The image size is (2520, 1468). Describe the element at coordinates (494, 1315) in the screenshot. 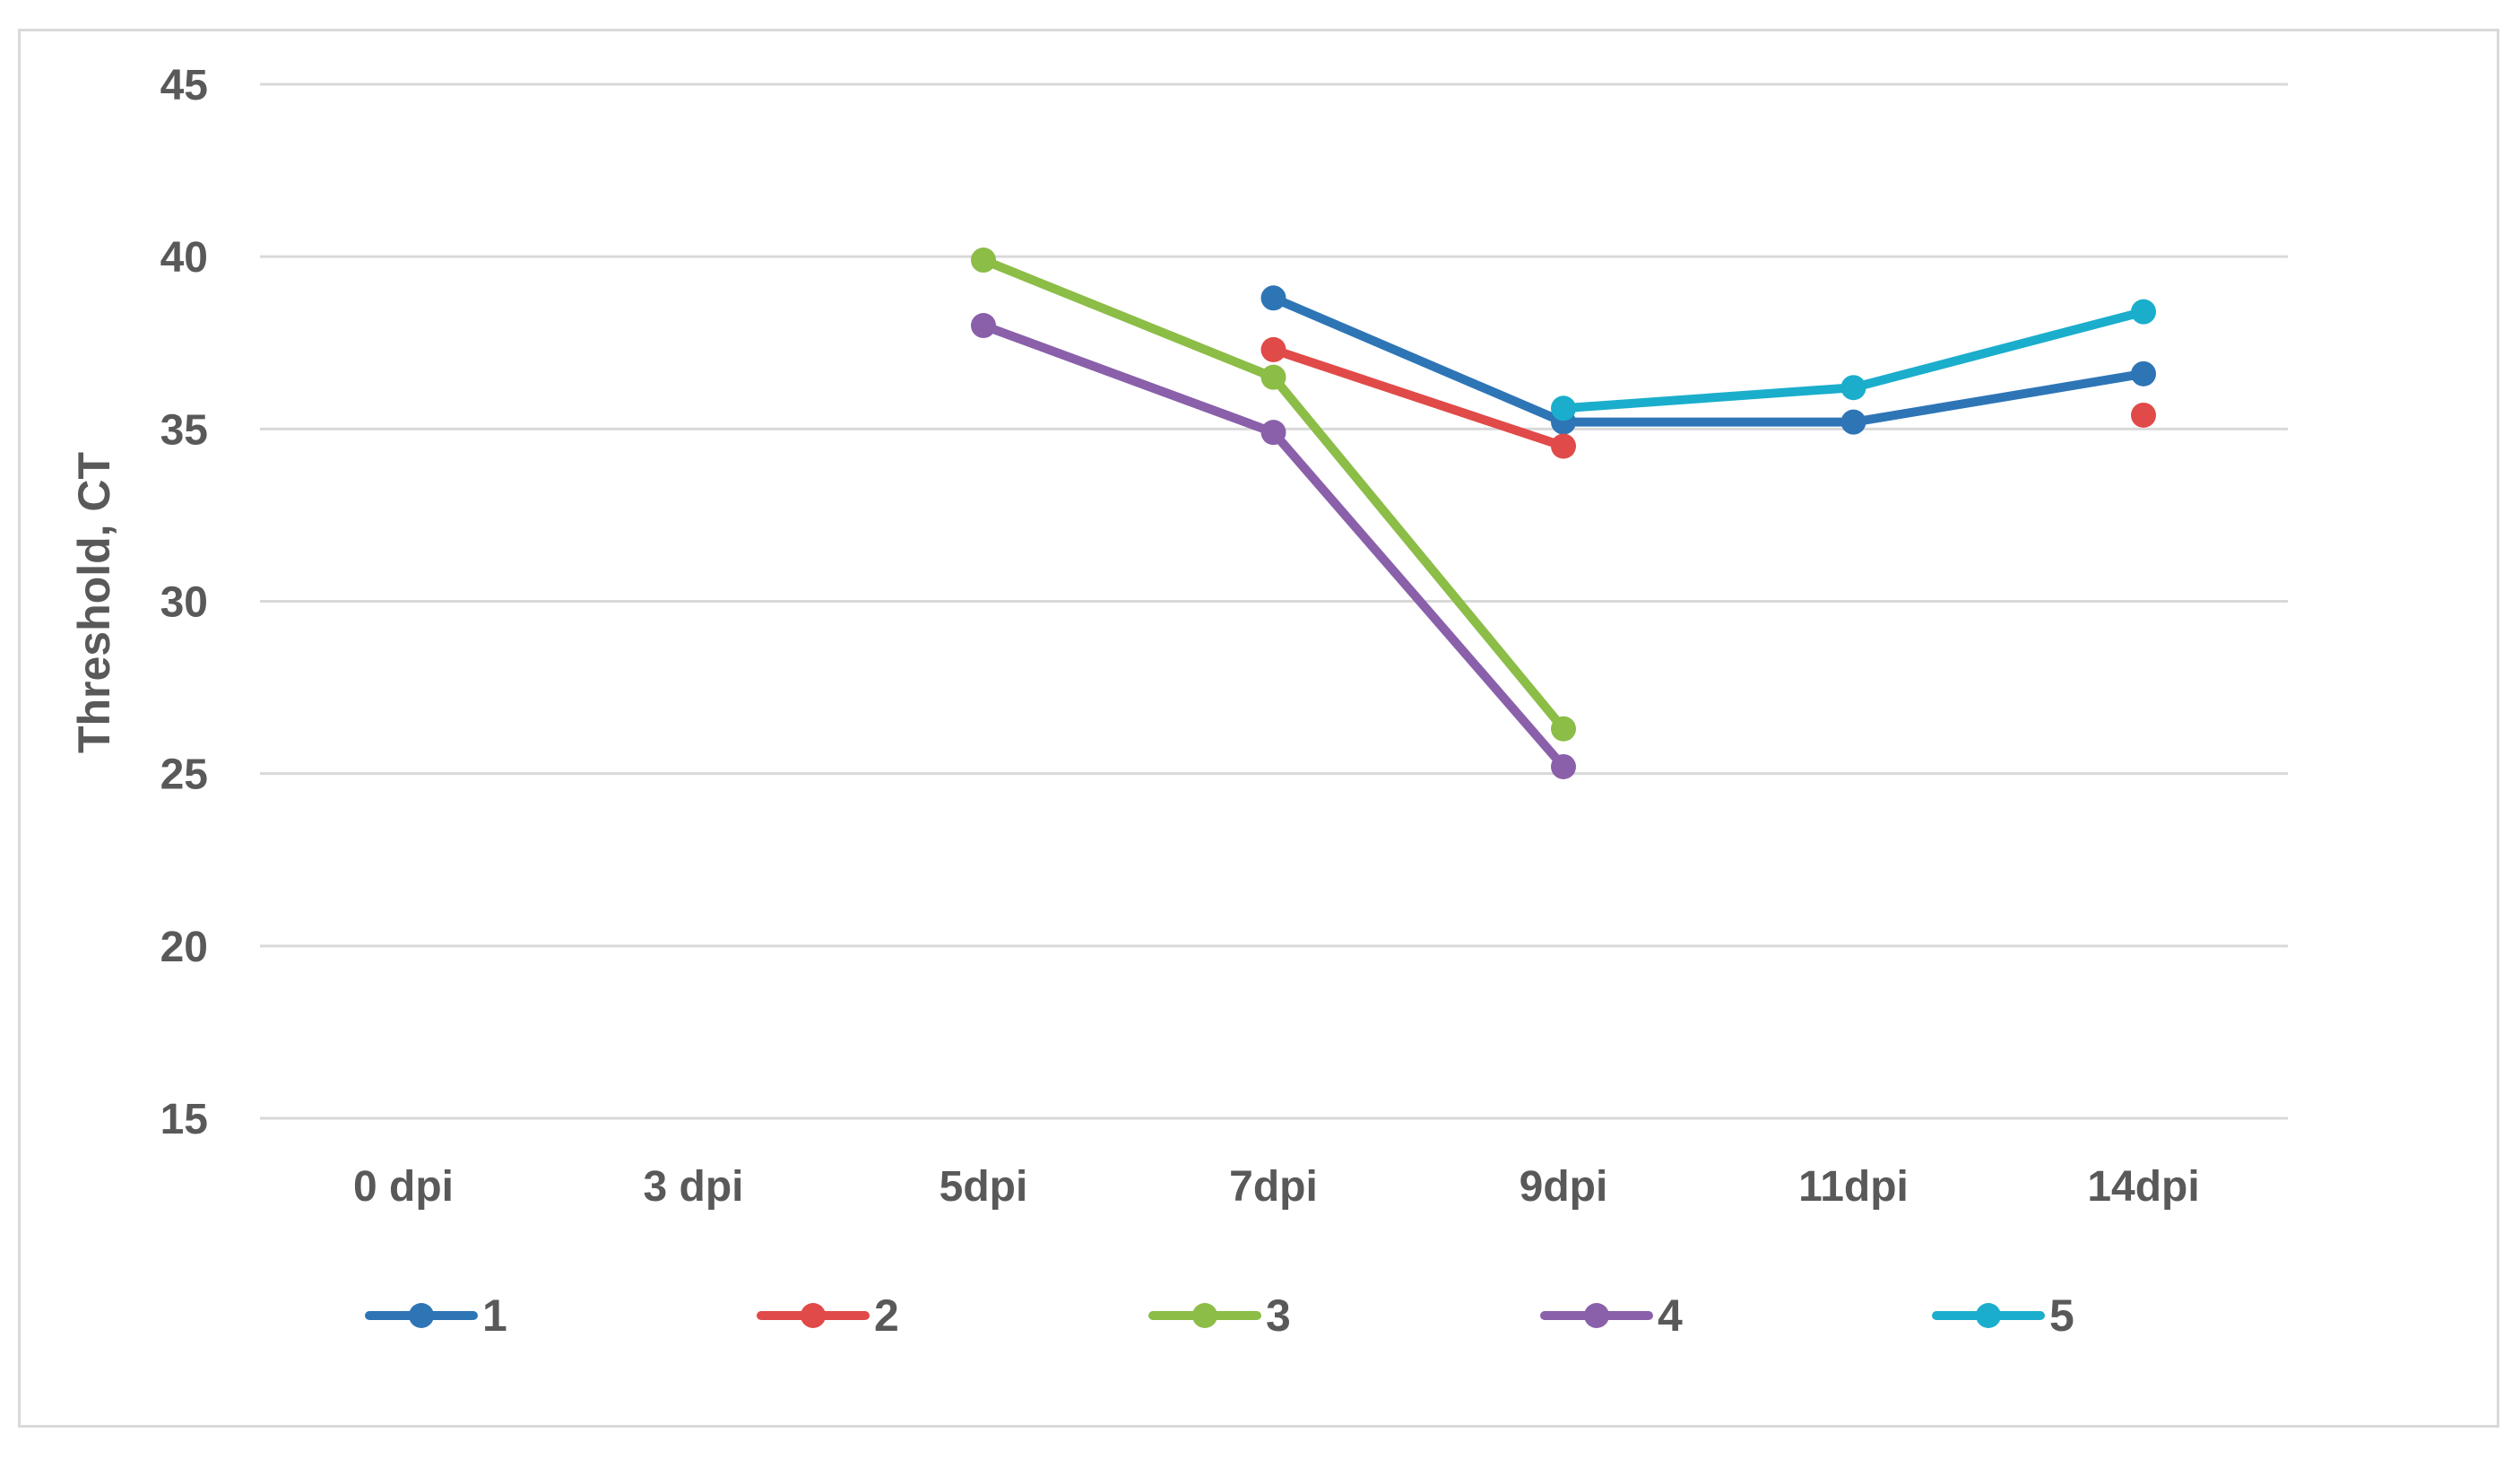

I see `legend-label: 1` at that location.